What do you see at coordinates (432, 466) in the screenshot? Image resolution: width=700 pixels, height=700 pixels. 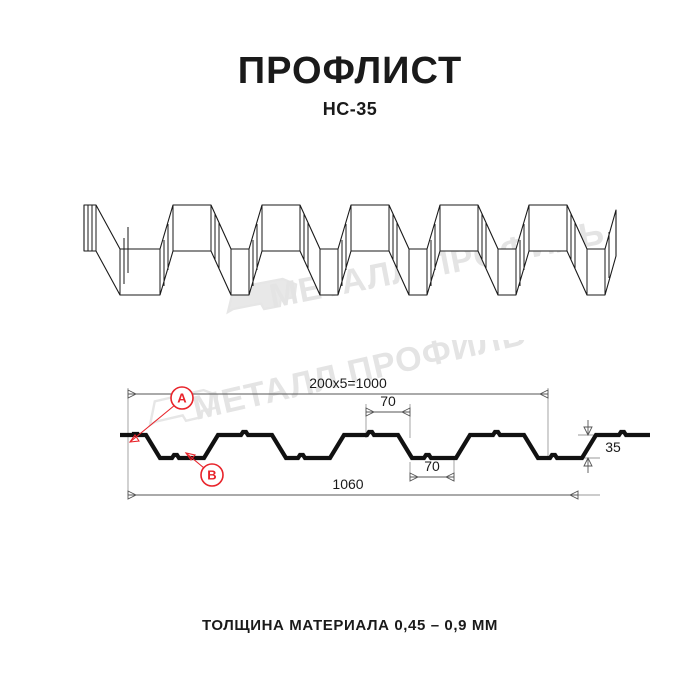 I see `dimension-bottom-flange-label: 70` at bounding box center [432, 466].